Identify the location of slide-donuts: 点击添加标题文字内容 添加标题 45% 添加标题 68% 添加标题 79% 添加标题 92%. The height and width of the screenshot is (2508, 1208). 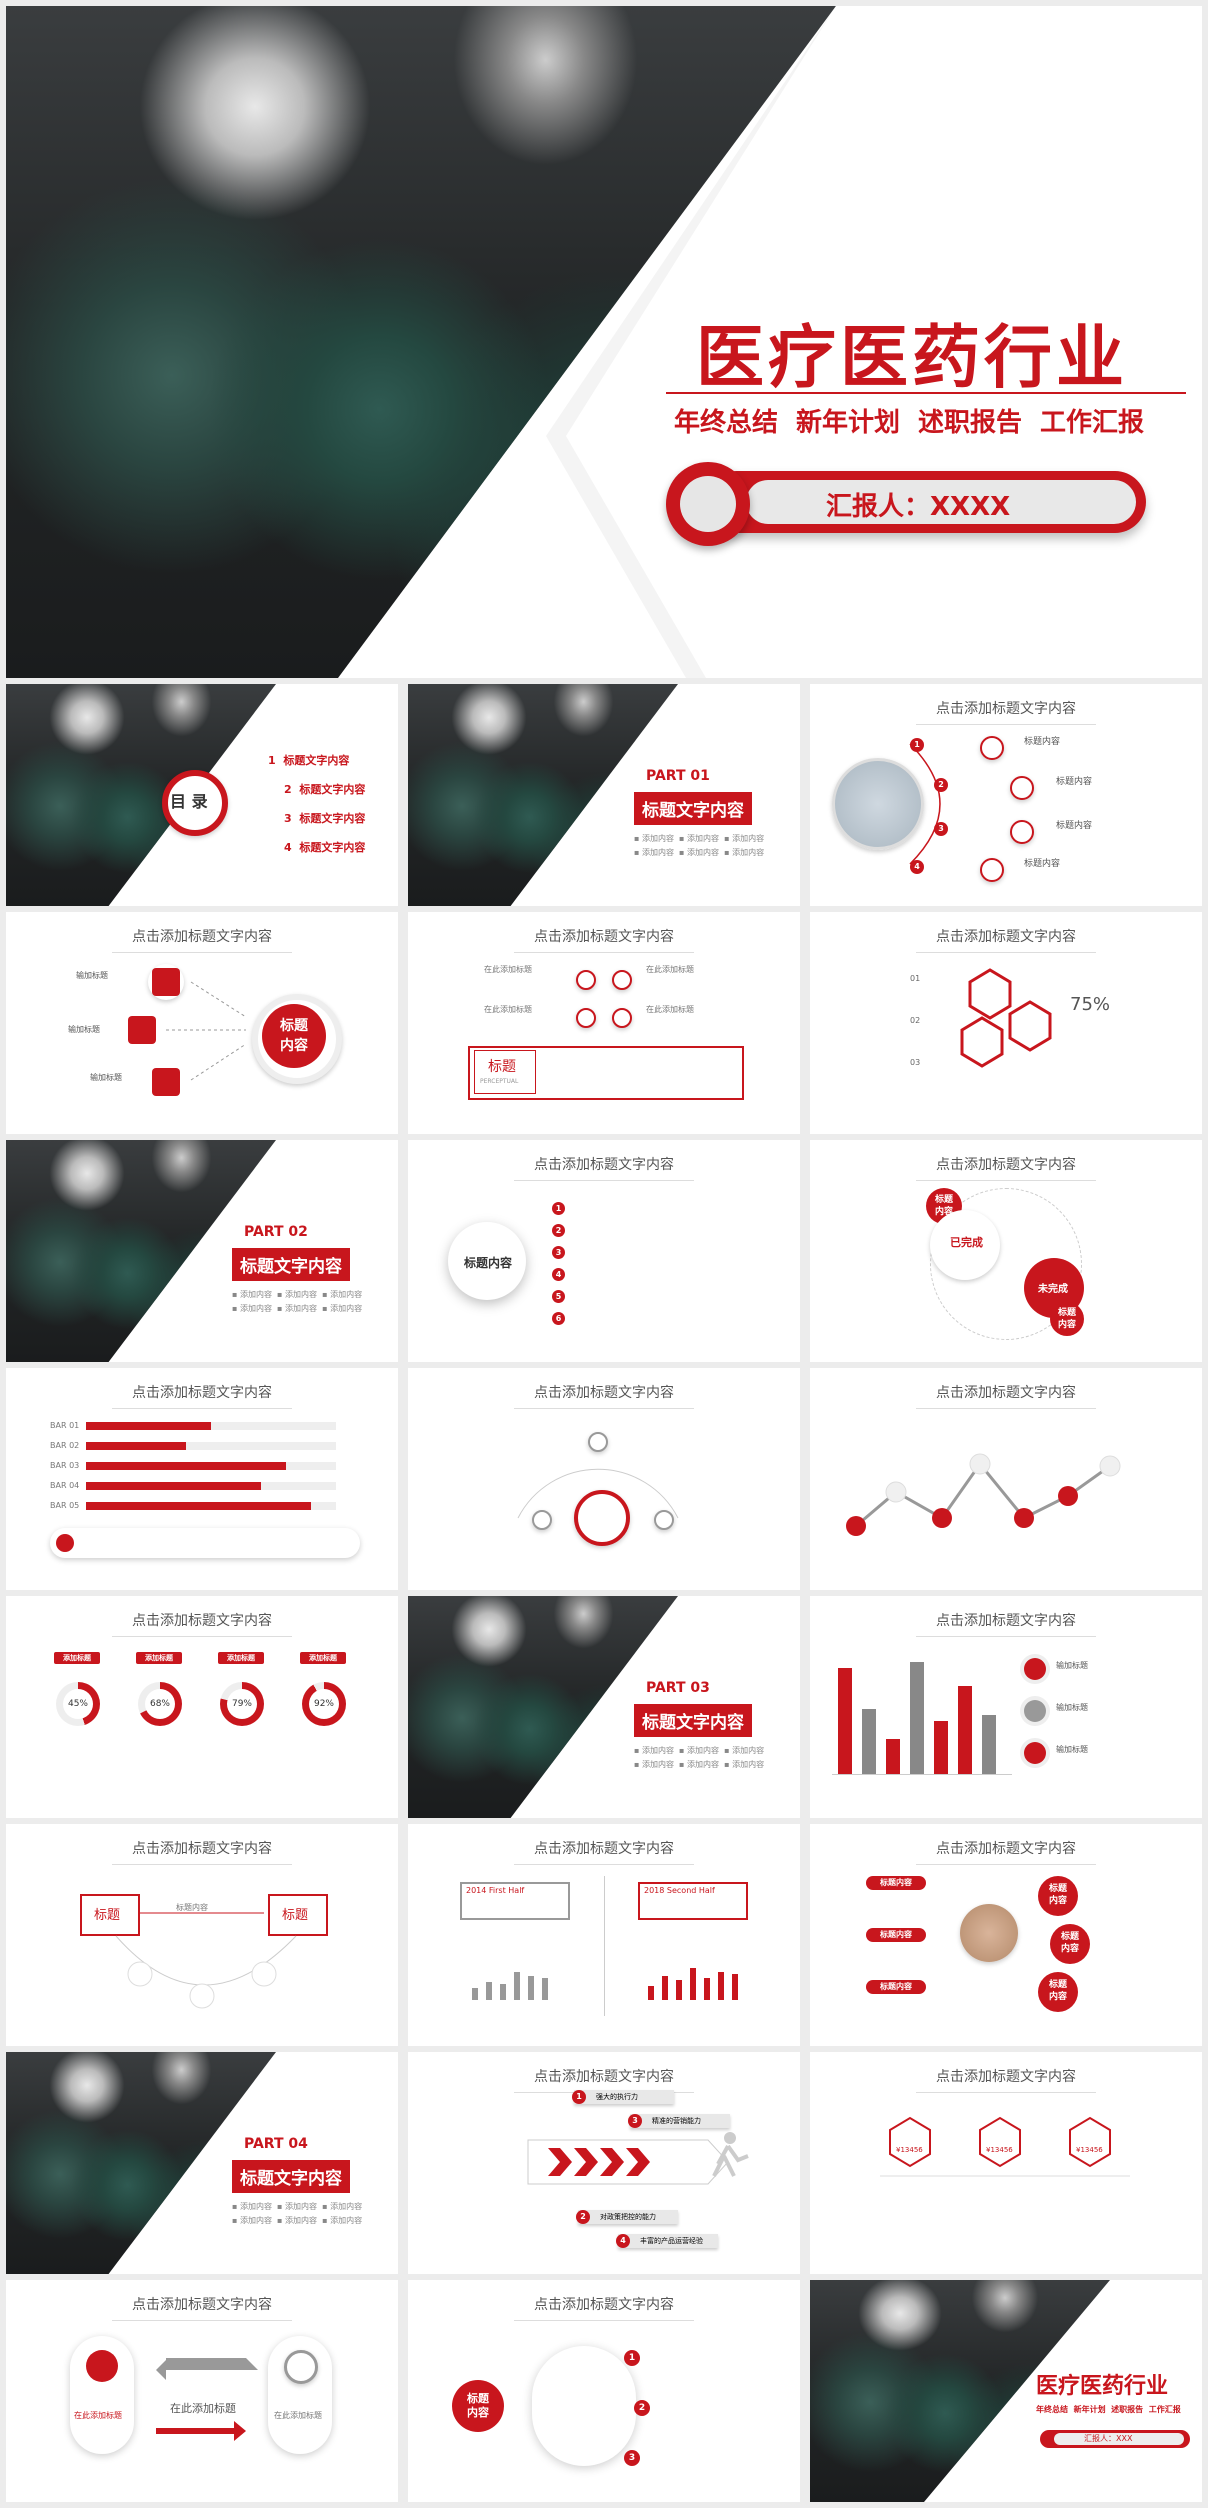
(202, 1707).